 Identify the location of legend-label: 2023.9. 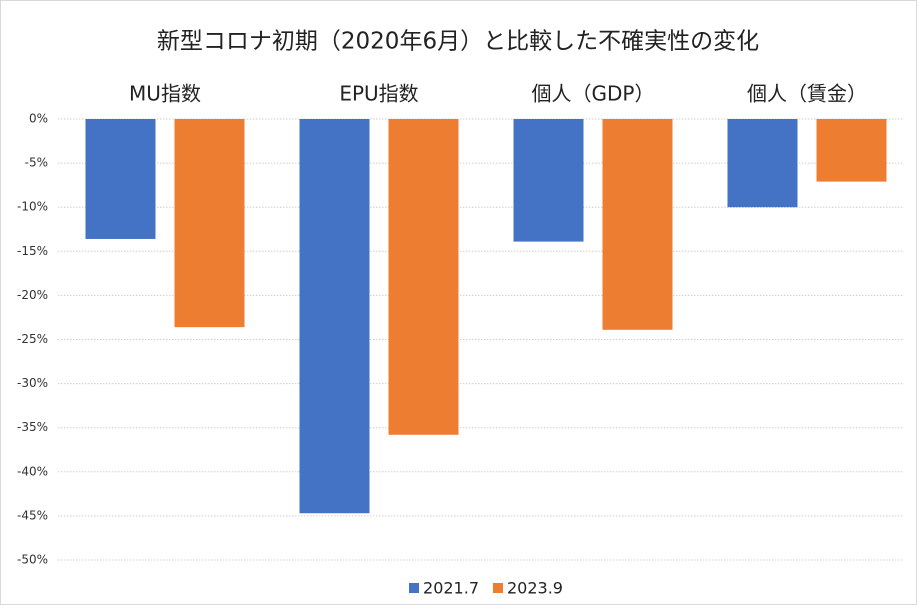
(535, 588).